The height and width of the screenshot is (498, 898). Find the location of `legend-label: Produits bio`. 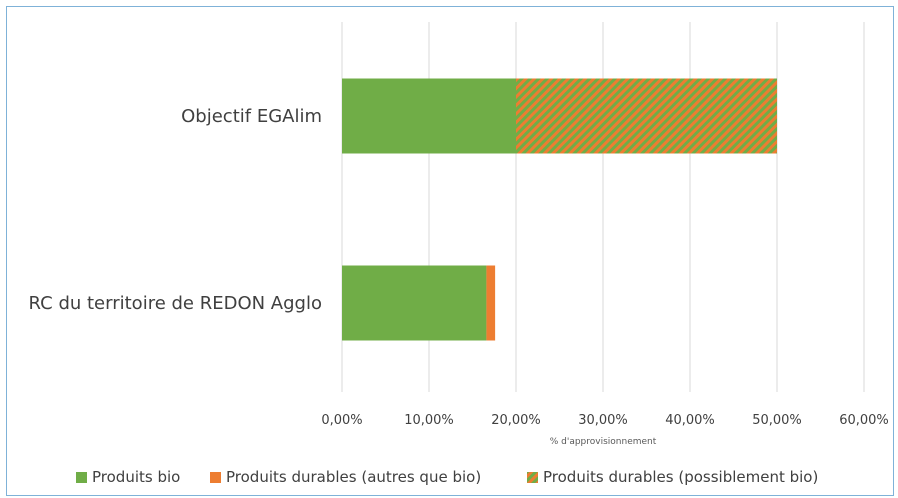

legend-label: Produits bio is located at coordinates (136, 477).